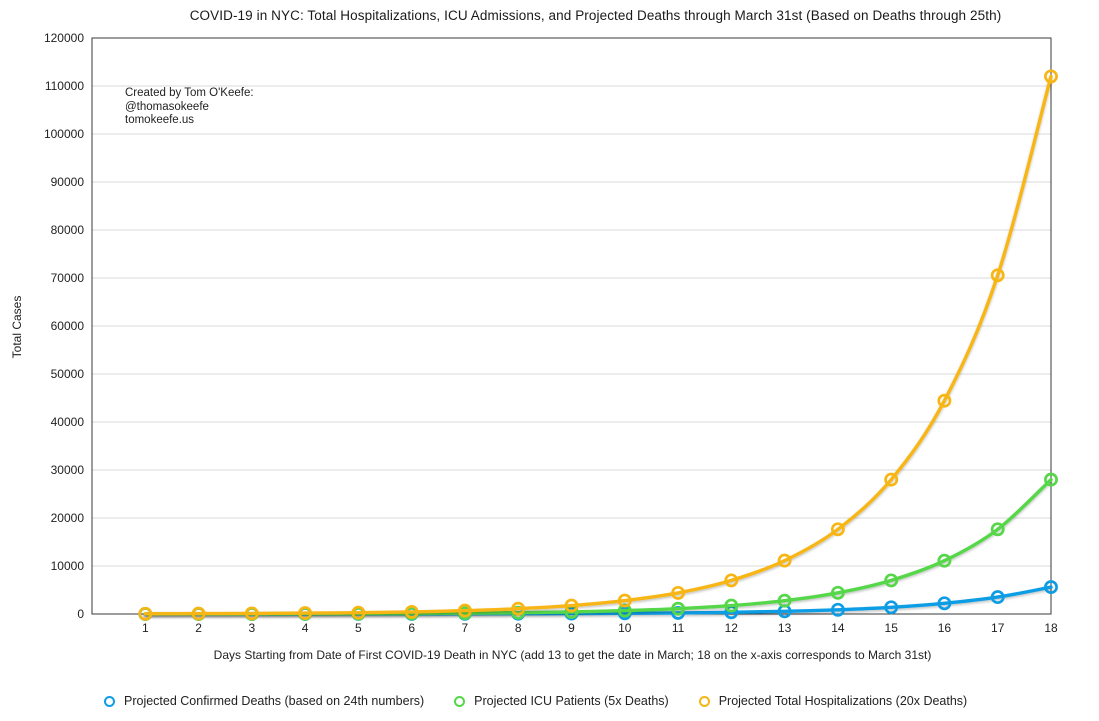 This screenshot has height=721, width=1099. Describe the element at coordinates (465, 628) in the screenshot. I see `x-tick-label: 7` at that location.